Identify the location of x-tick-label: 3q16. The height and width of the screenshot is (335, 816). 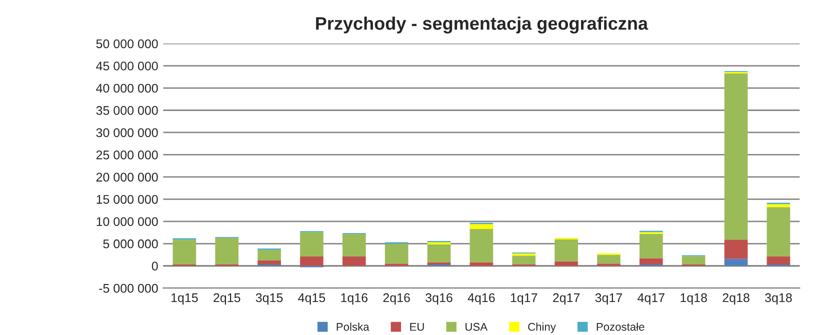
(439, 299).